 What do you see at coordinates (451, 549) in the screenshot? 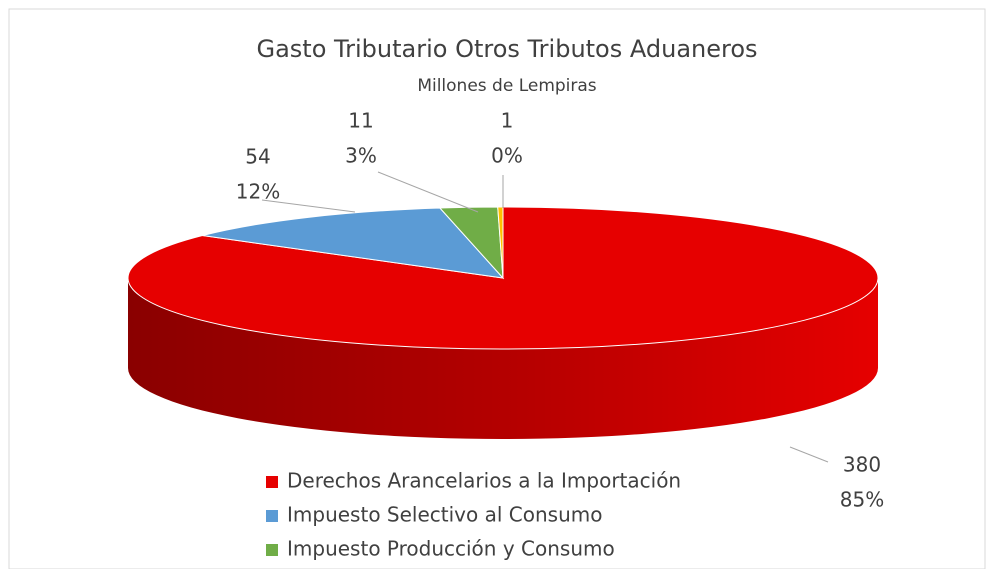
I see `legend-label: Impuesto Producción y Consumo` at bounding box center [451, 549].